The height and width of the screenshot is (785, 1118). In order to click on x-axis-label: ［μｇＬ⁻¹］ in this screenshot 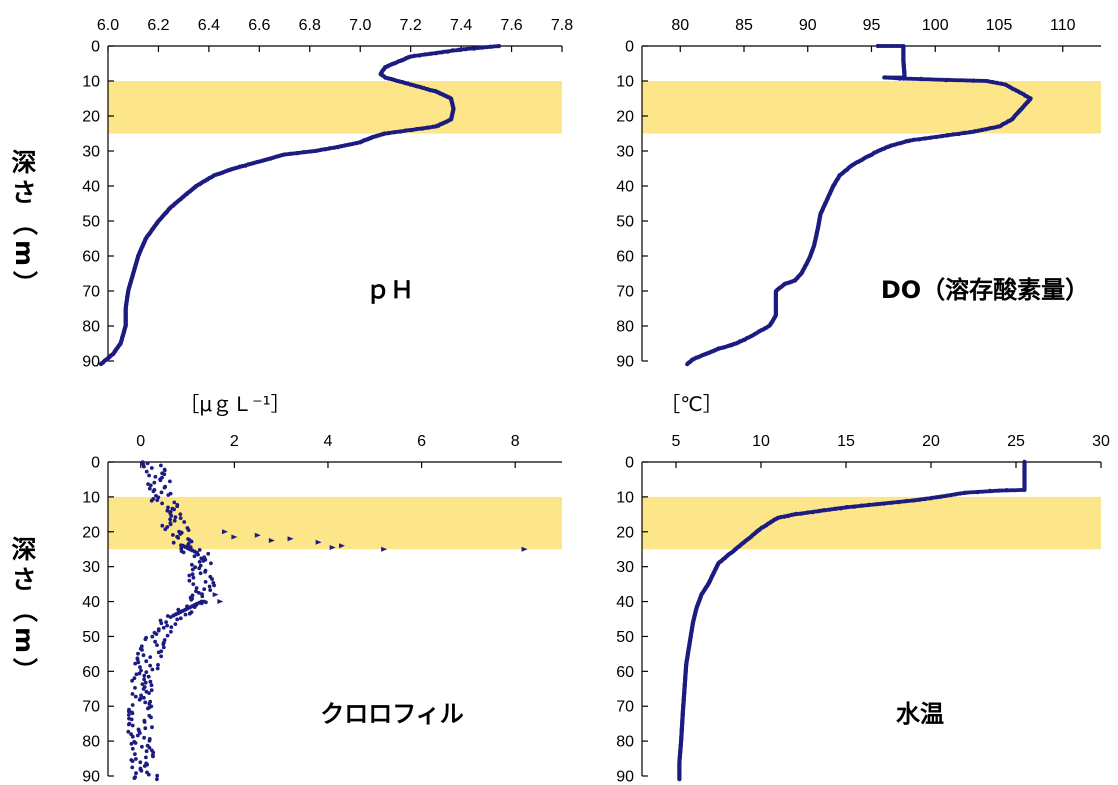, I will do `click(234, 404)`.